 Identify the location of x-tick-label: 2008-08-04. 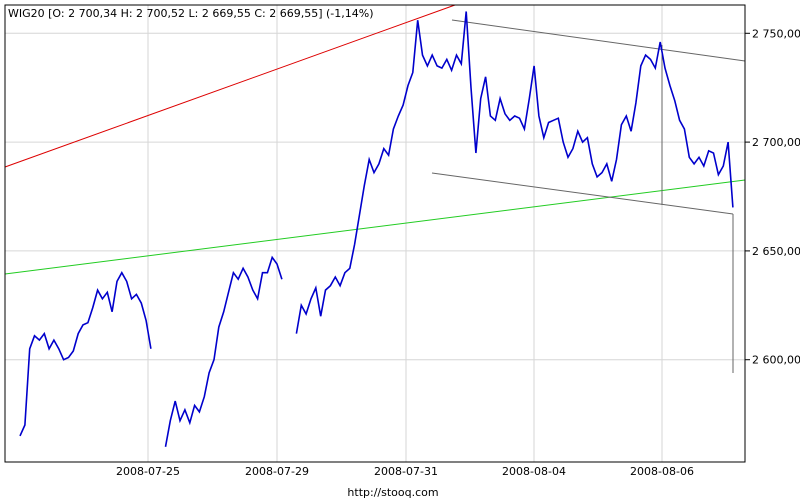
(534, 471).